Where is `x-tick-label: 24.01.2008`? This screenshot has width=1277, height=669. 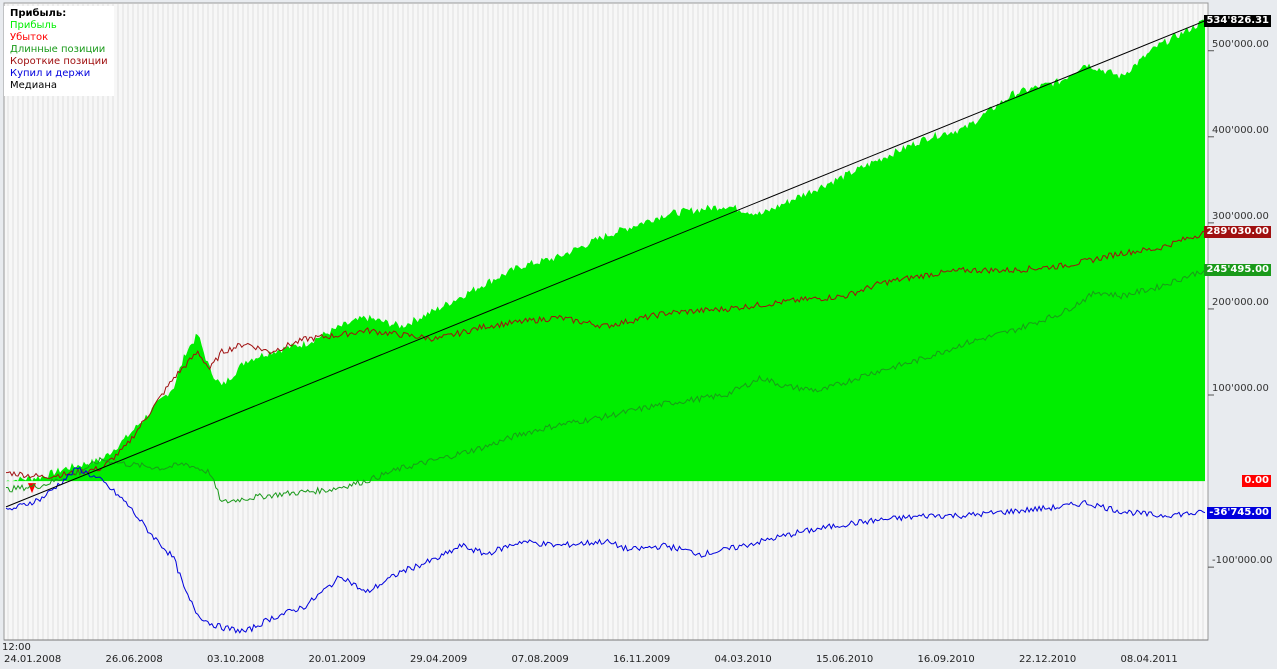 x-tick-label: 24.01.2008 is located at coordinates (33, 659).